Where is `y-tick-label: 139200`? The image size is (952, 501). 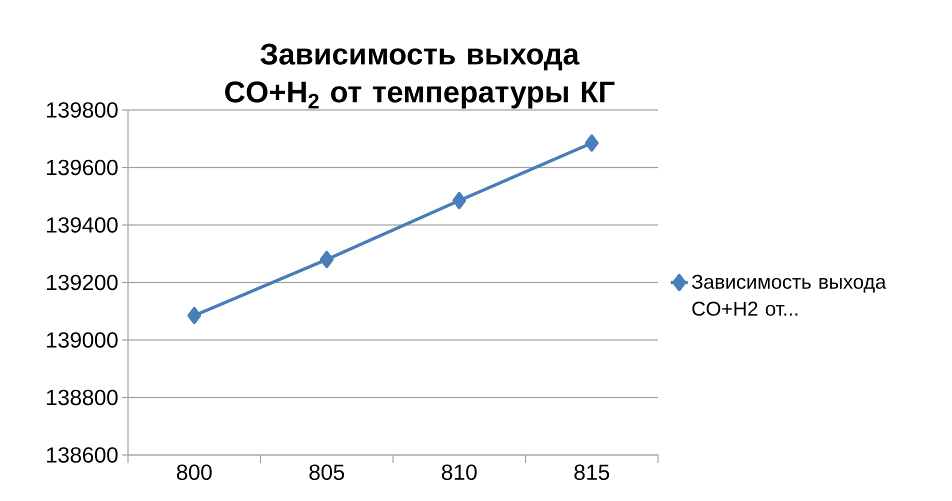 y-tick-label: 139200 is located at coordinates (82, 282).